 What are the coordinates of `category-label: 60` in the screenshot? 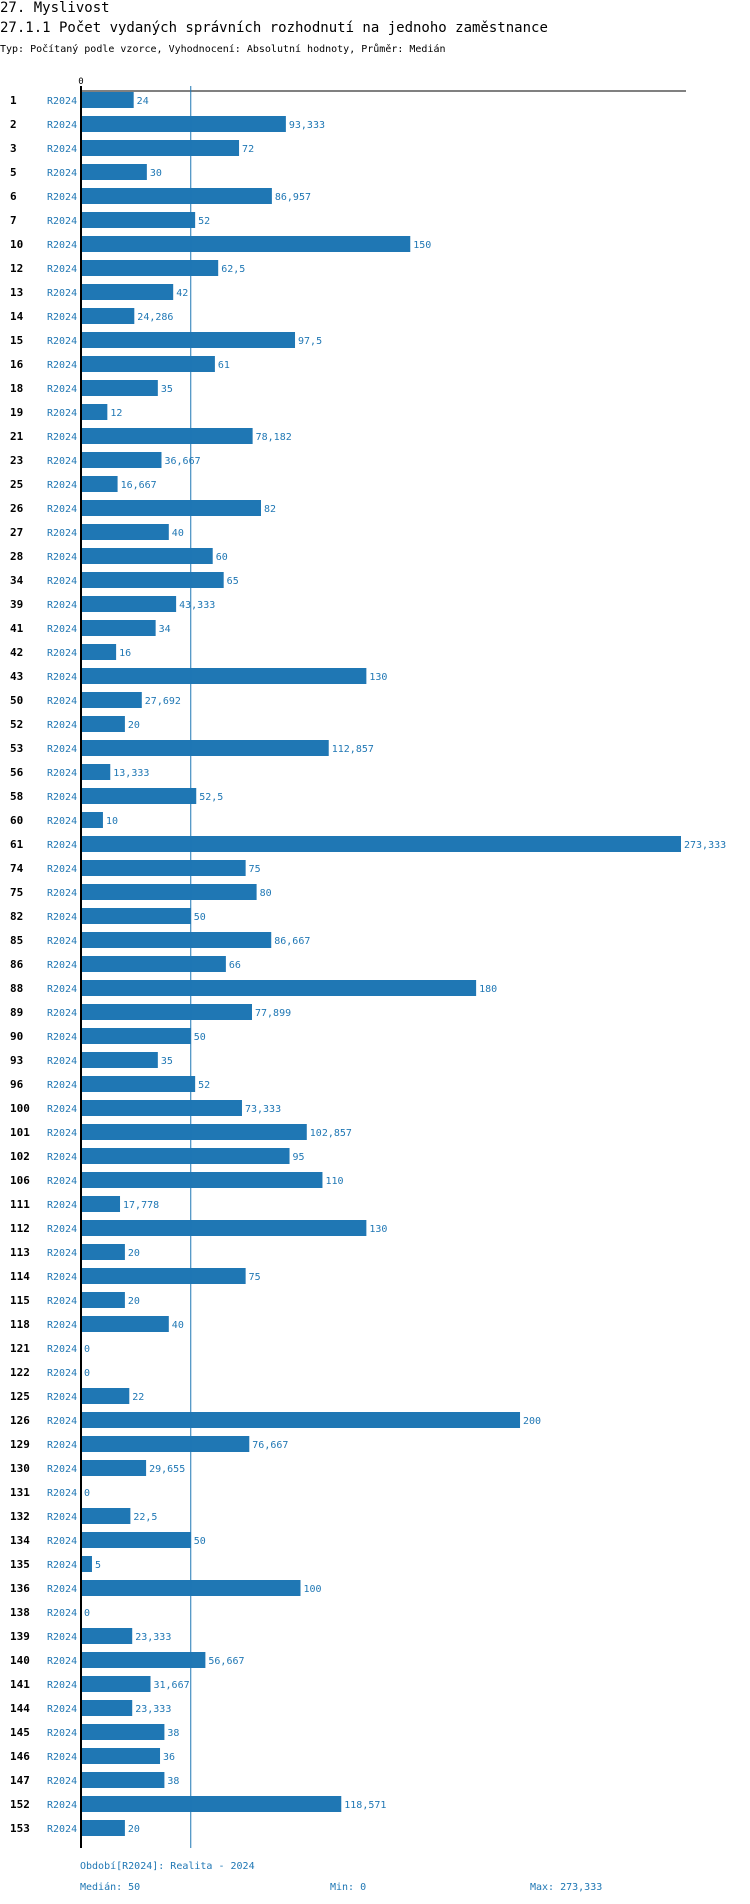 It's located at (16, 820).